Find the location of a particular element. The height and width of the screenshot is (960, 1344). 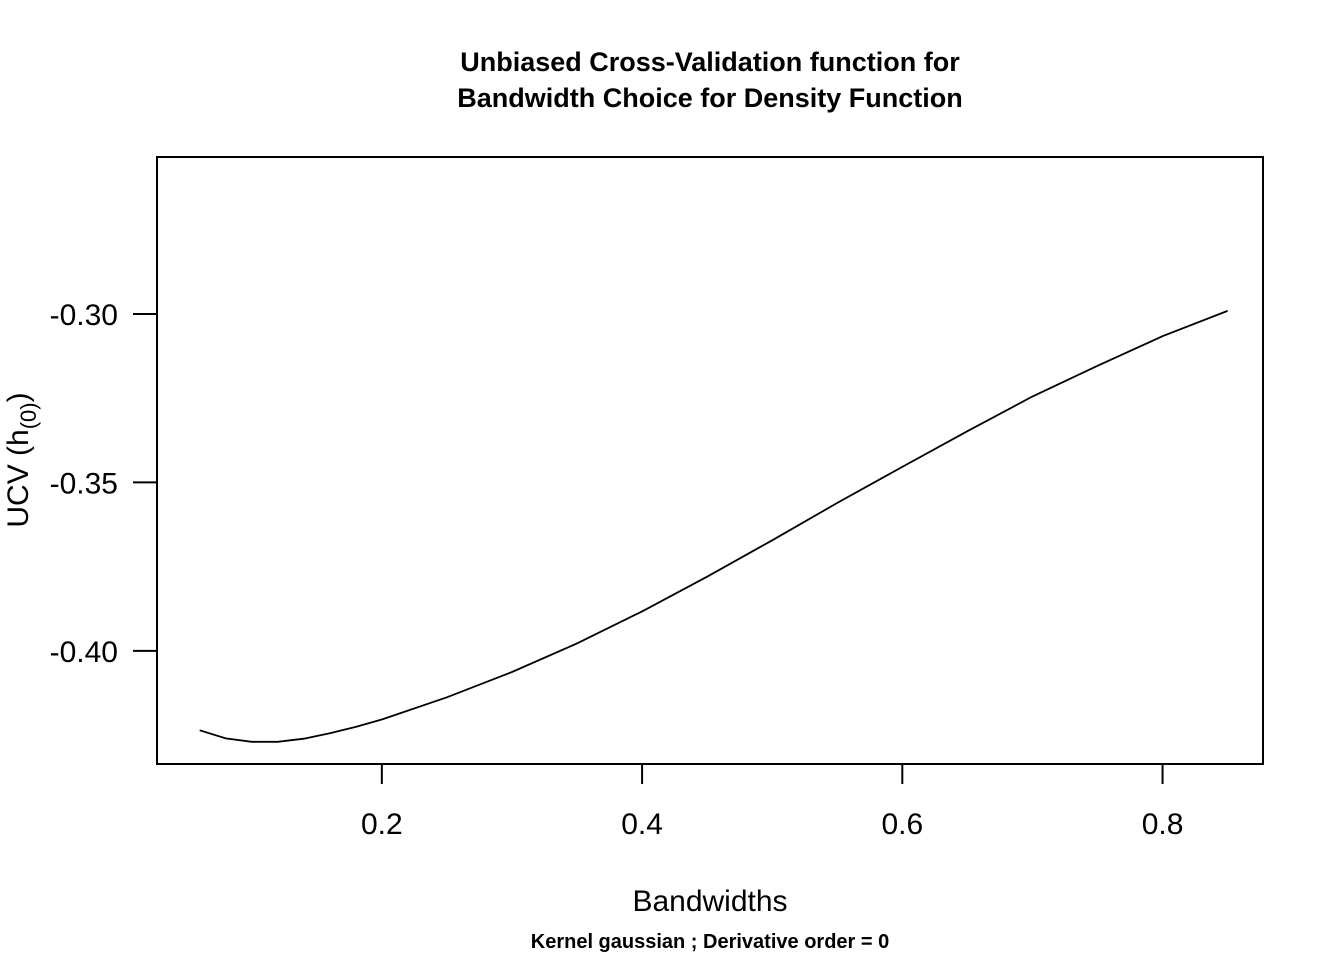

chart-title-line-1: Unbiased Cross-Validation function for is located at coordinates (710, 62).